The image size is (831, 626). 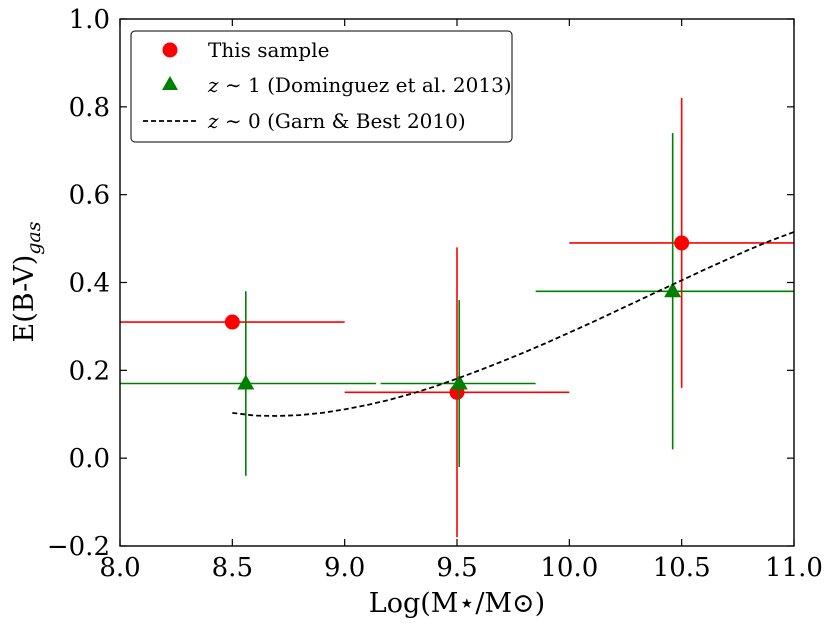 I want to click on legend-label-z1: z ∼ 1 (Dominguez et al. 2013), so click(x=359, y=85).